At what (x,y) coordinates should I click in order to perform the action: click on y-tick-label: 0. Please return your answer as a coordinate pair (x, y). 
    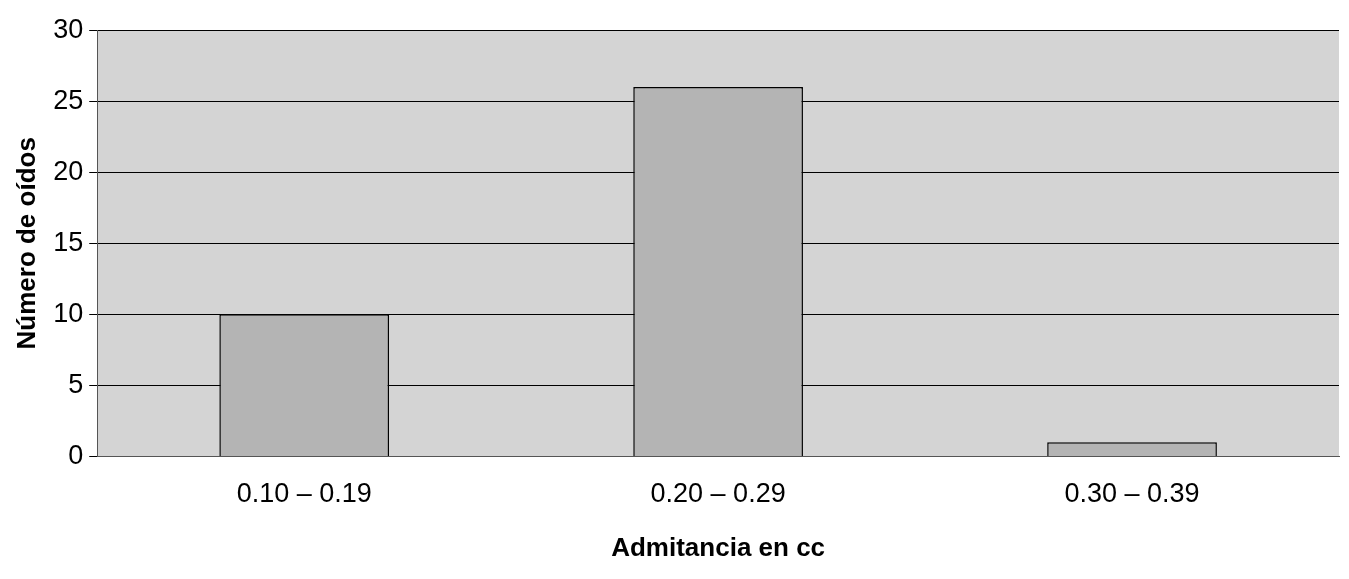
    Looking at the image, I should click on (76, 454).